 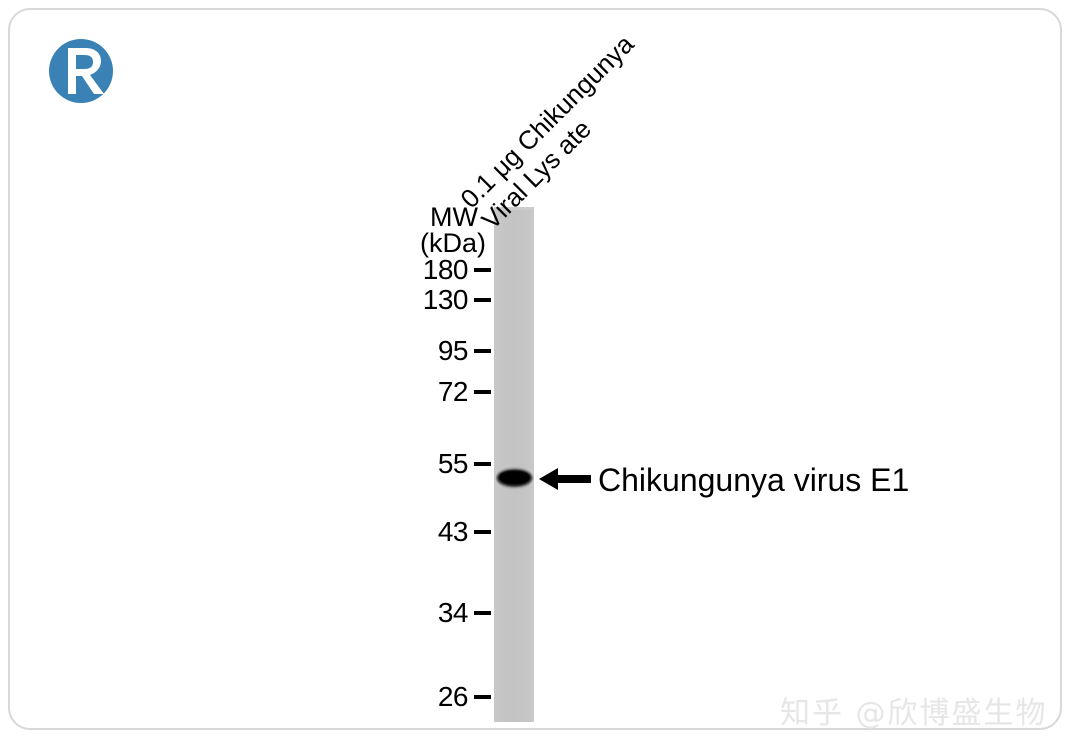 I want to click on ladder-label-55: 55, so click(x=453, y=463).